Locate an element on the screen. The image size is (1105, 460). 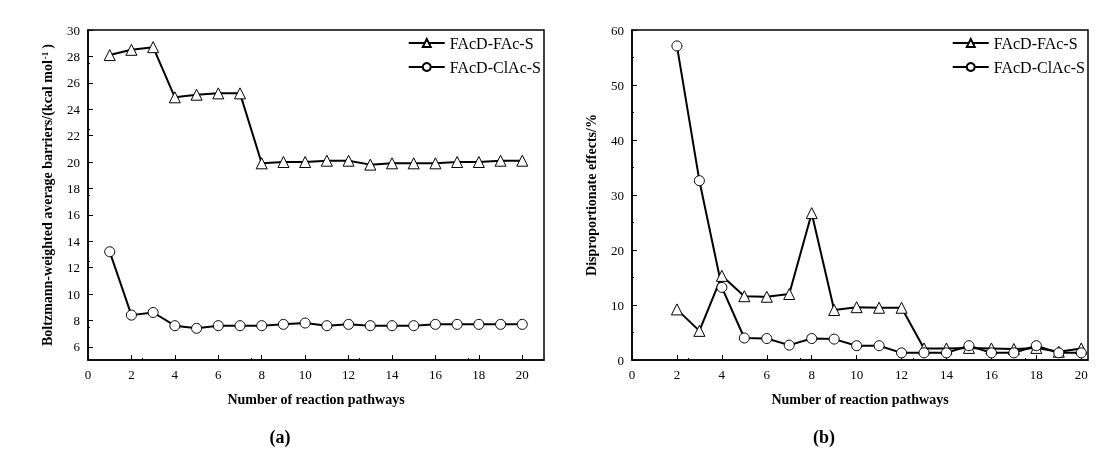
y-tick-label: 26 is located at coordinates (74, 83).